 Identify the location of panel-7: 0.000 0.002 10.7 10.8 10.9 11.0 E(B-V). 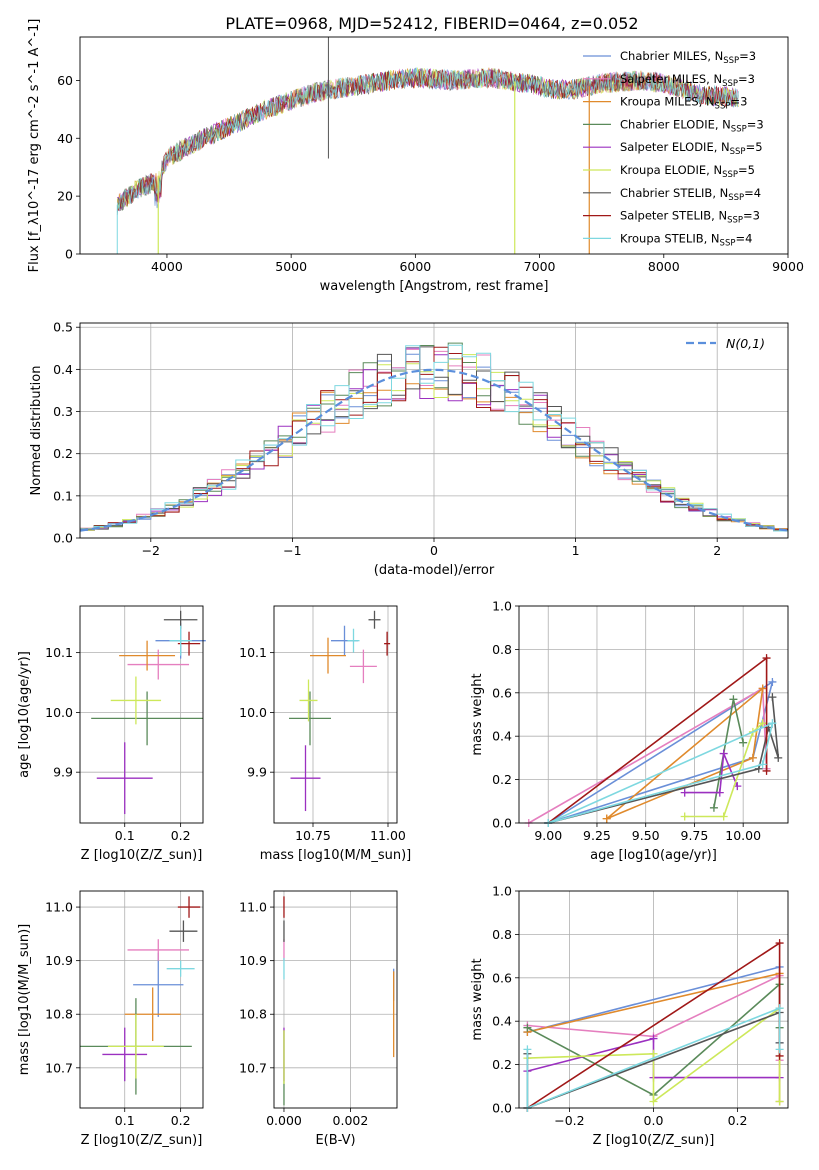
(318, 1019).